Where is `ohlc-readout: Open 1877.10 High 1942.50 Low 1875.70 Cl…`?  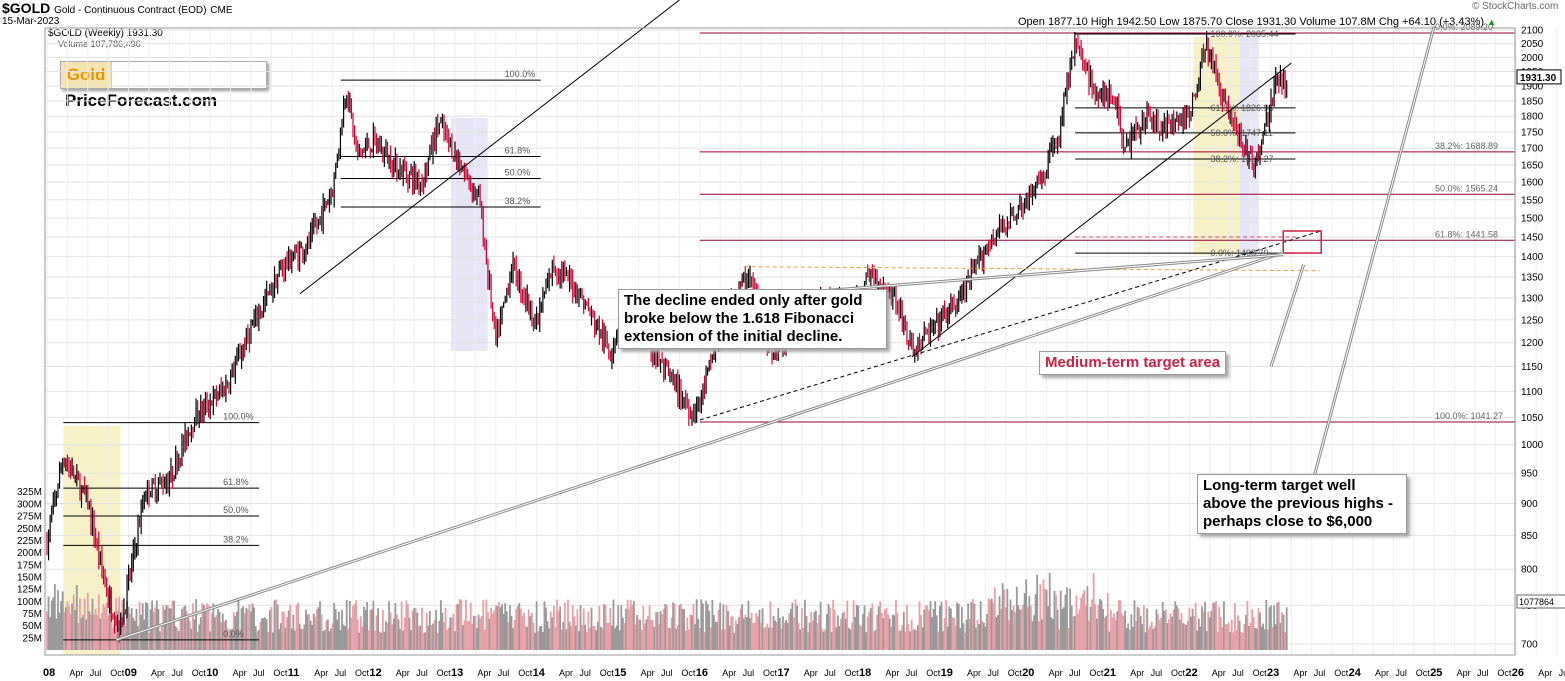
ohlc-readout: Open 1877.10 High 1942.50 Low 1875.70 Cl… is located at coordinates (1257, 22).